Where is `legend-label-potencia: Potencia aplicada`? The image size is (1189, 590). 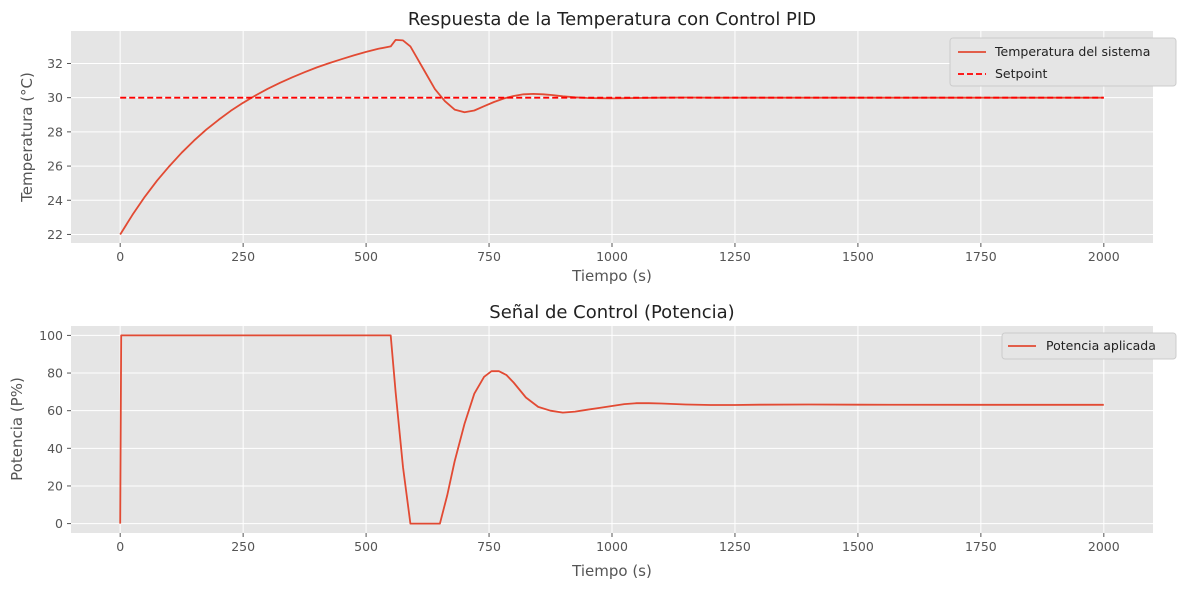 legend-label-potencia: Potencia aplicada is located at coordinates (1101, 345).